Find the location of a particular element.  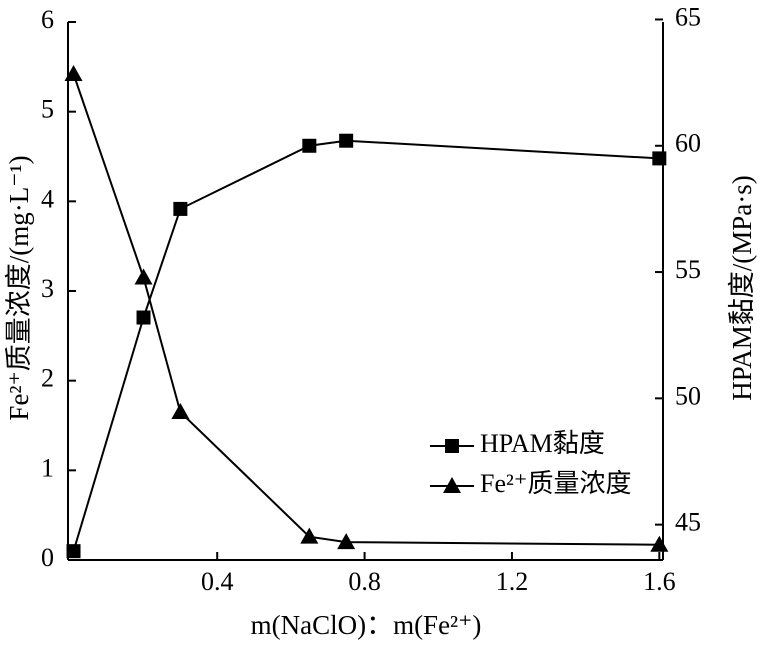

y-axis-label: Fe²⁺质量浓度/(mg·L⁻¹) is located at coordinates (19, 287).